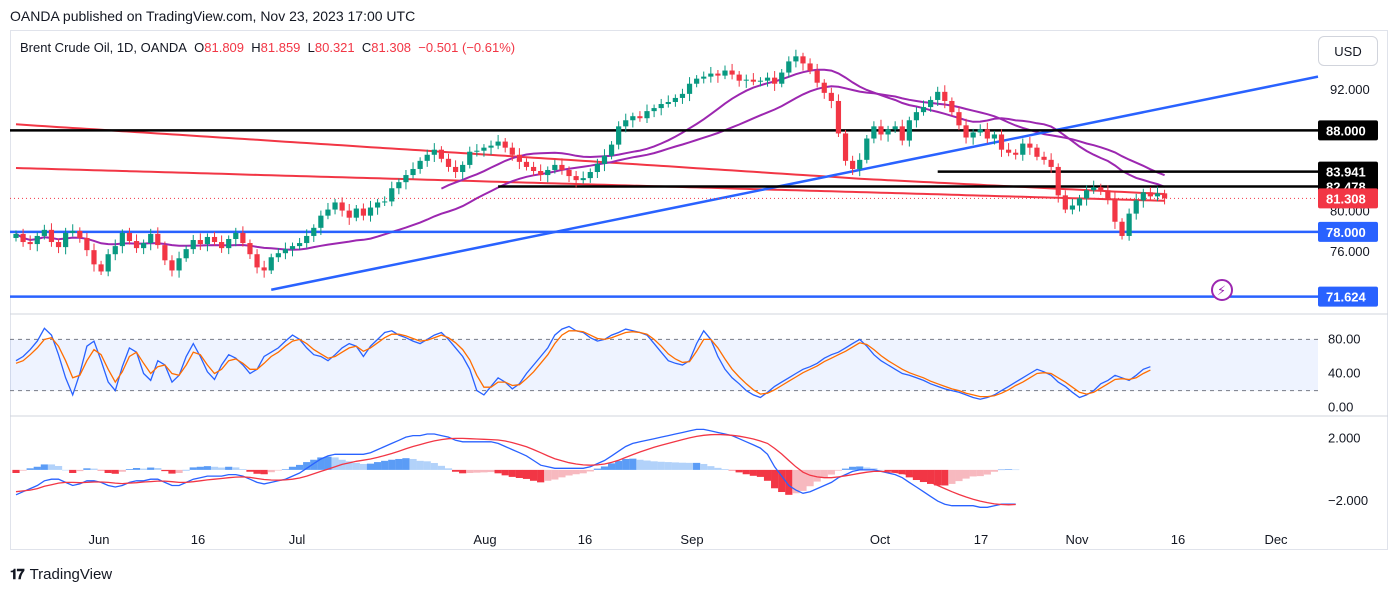  I want to click on low-label: L, so click(311, 47).